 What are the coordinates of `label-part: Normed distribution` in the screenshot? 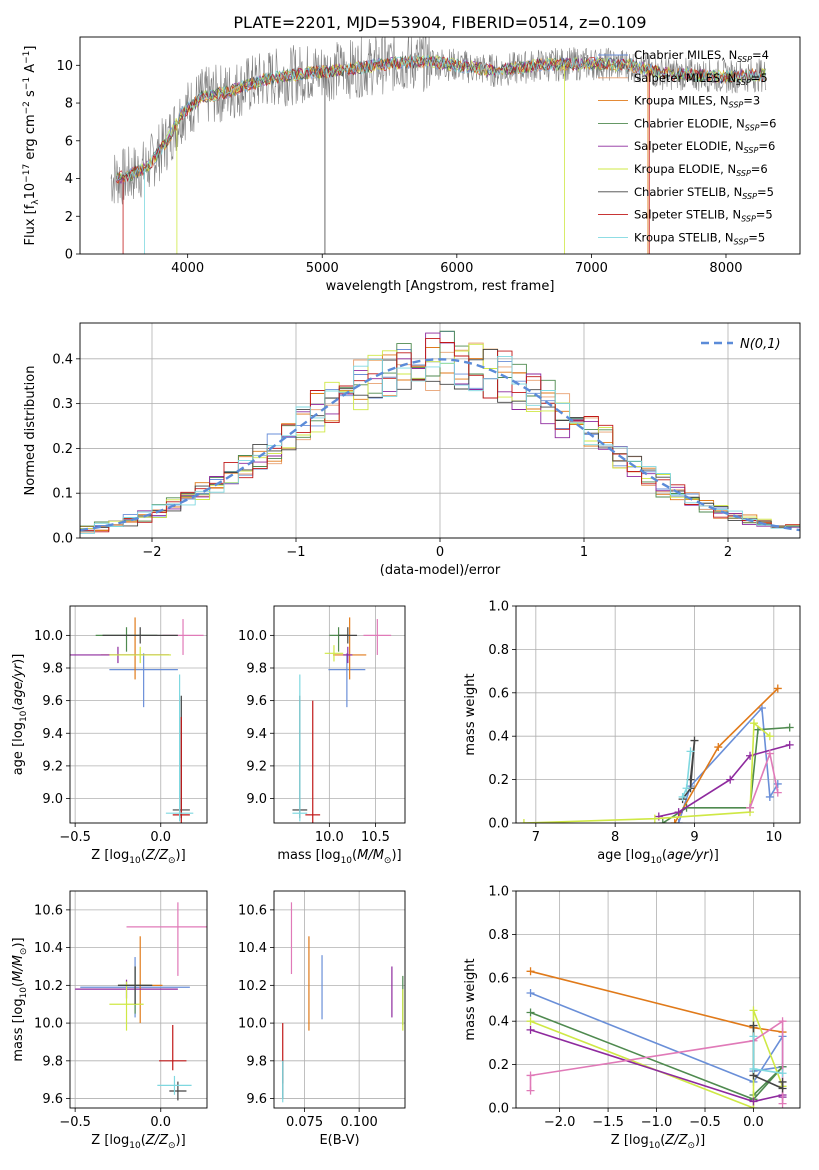 It's located at (30, 431).